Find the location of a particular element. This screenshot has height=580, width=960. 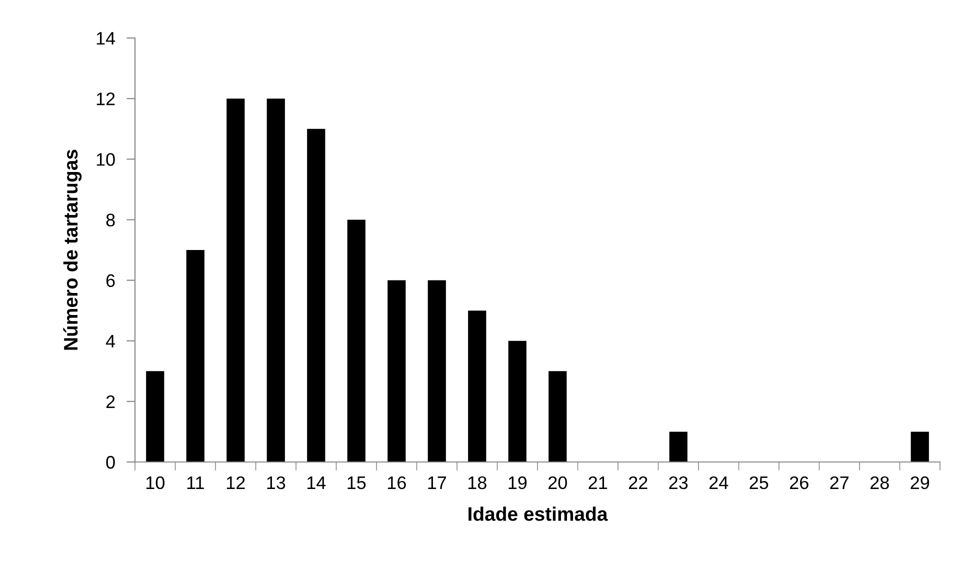

x-tick-label: 15 is located at coordinates (357, 483).